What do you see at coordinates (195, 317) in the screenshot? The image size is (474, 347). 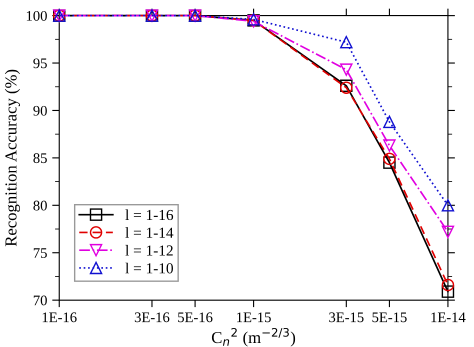 I see `x-tick-label: 5E-16` at bounding box center [195, 317].